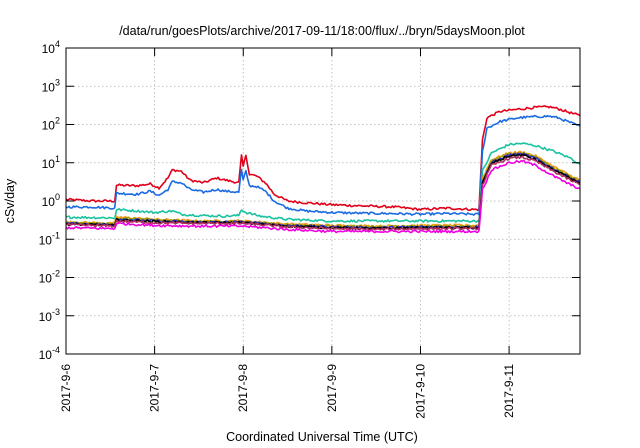 The height and width of the screenshot is (448, 640). Describe the element at coordinates (57, 44) in the screenshot. I see `y-tick-exponent: 4` at that location.